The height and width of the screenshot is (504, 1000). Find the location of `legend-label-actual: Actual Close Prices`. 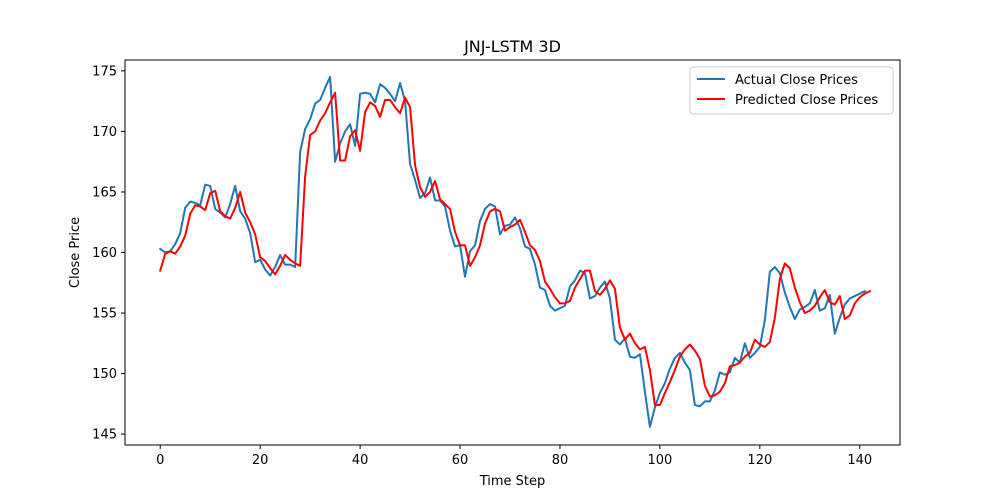

legend-label-actual: Actual Close Prices is located at coordinates (796, 80).